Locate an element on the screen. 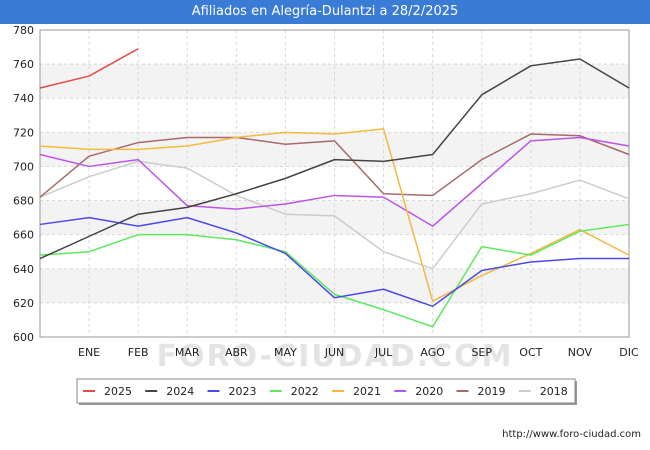 Image resolution: width=650 pixels, height=450 pixels. x-tick-label: OCT is located at coordinates (530, 352).